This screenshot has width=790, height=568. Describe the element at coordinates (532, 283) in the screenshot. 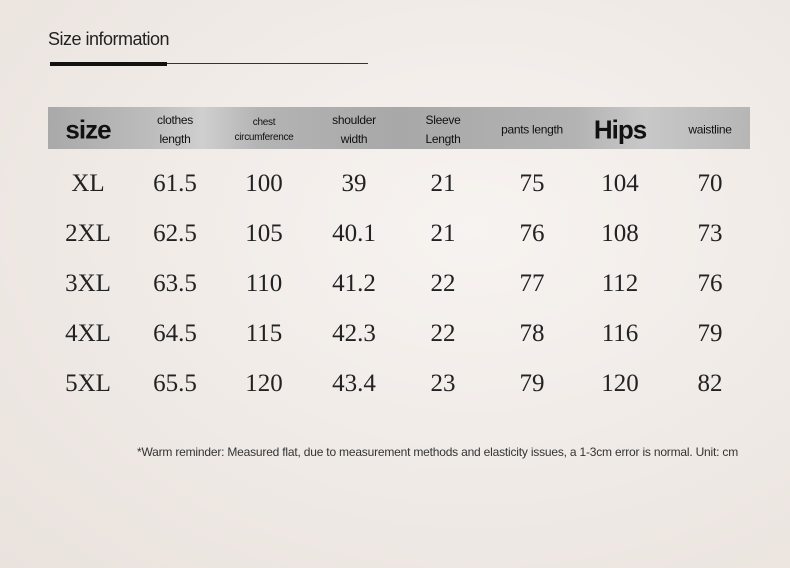

I see `cell: 77` at that location.